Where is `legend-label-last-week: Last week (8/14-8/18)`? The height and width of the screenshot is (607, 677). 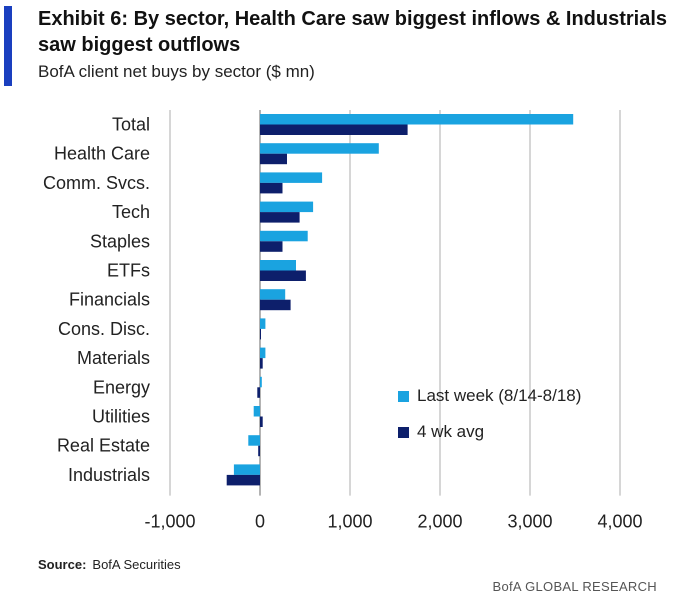 legend-label-last-week: Last week (8/14-8/18) is located at coordinates (499, 395).